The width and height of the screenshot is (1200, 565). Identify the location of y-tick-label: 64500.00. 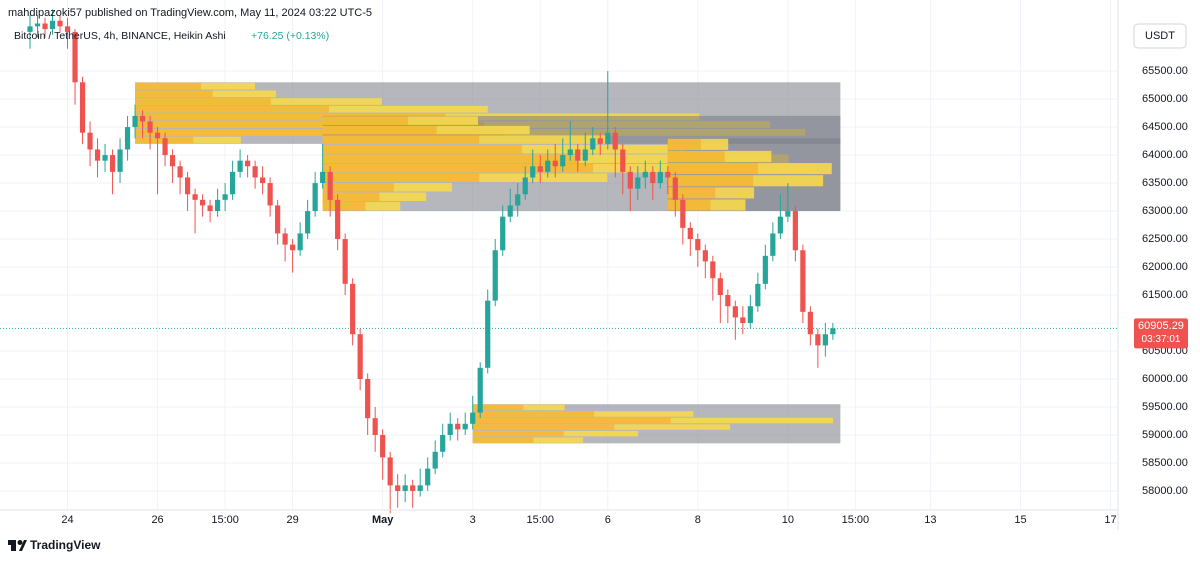
(1165, 127).